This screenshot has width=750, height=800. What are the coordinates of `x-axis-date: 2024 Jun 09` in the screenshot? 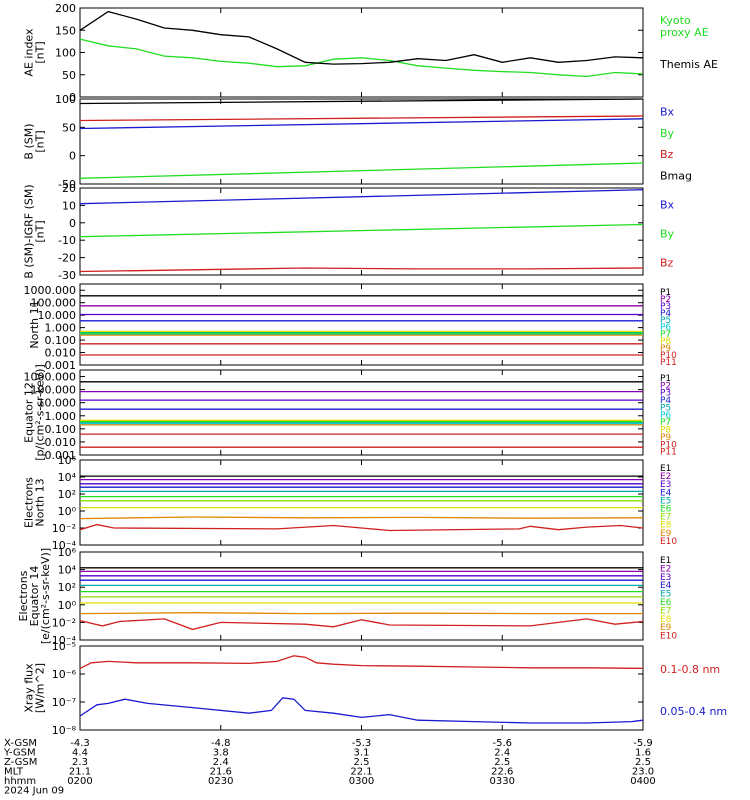 It's located at (34, 791).